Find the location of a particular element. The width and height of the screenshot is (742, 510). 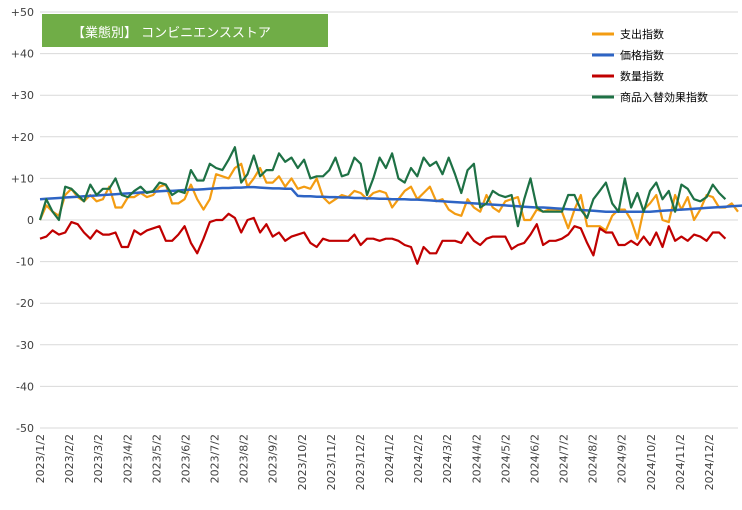

y-tick-label: +30 is located at coordinates (22, 95).